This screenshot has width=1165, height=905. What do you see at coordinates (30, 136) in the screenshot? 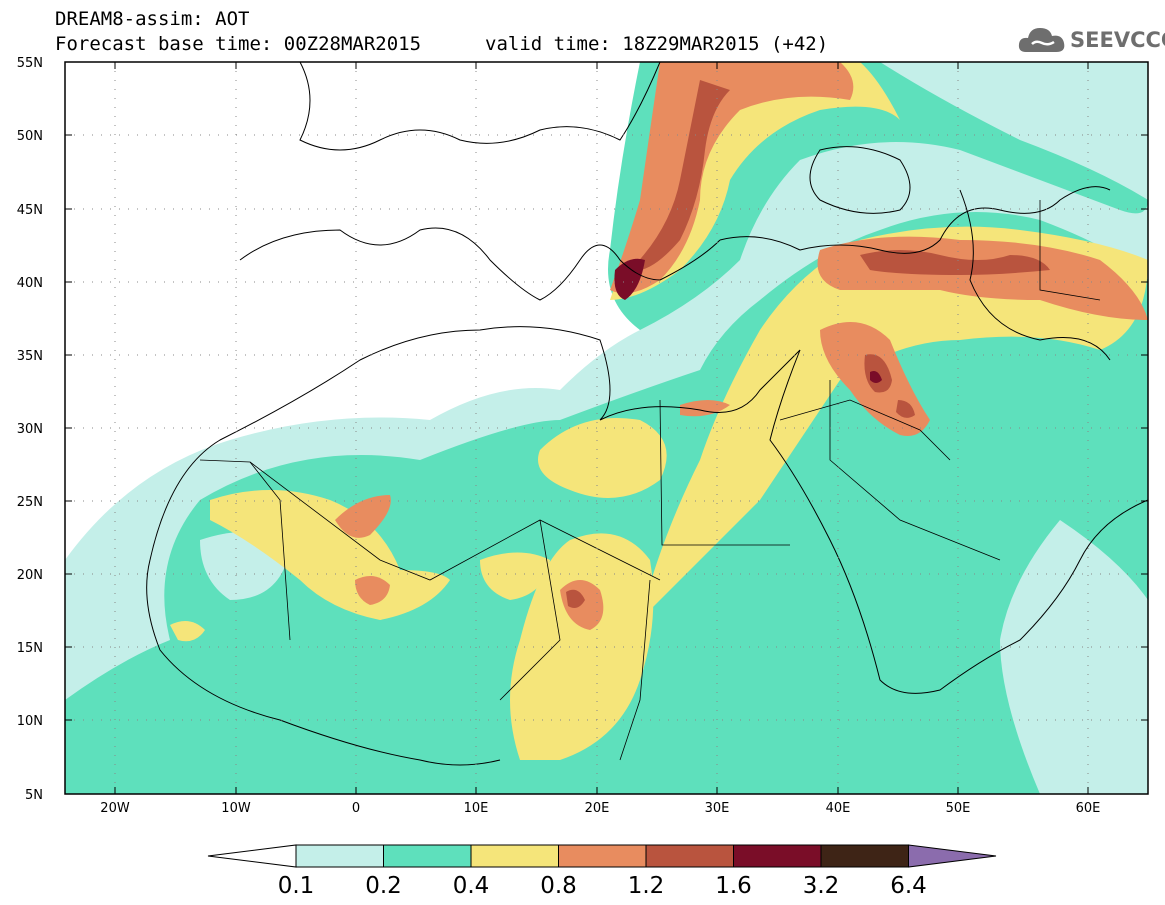
I see `lat-label: 50N` at bounding box center [30, 136].